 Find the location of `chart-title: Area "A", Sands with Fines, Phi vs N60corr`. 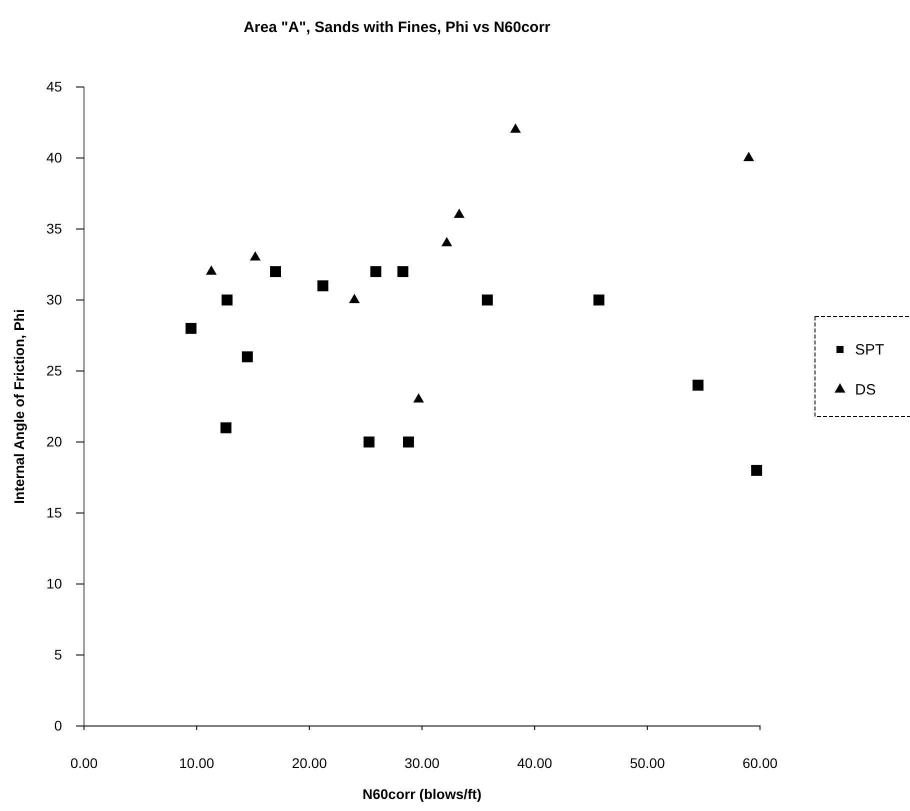

chart-title: Area "A", Sands with Fines, Phi vs N60corr is located at coordinates (397, 27).